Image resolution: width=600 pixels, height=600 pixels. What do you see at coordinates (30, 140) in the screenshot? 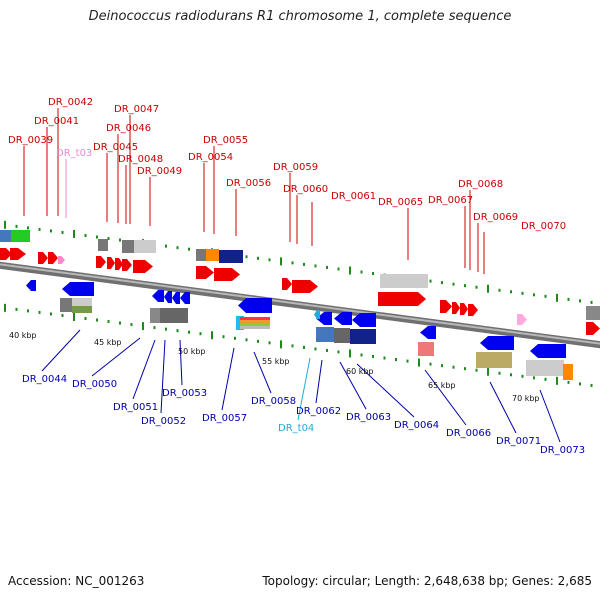
I see `gene-label-dr-0039: DR_0039` at bounding box center [30, 140].